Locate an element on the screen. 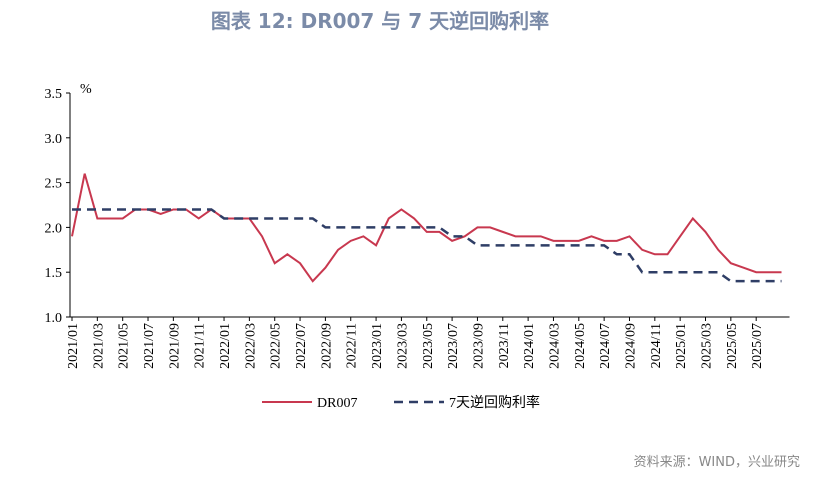  x-tick-label: 2023/07 is located at coordinates (453, 346).